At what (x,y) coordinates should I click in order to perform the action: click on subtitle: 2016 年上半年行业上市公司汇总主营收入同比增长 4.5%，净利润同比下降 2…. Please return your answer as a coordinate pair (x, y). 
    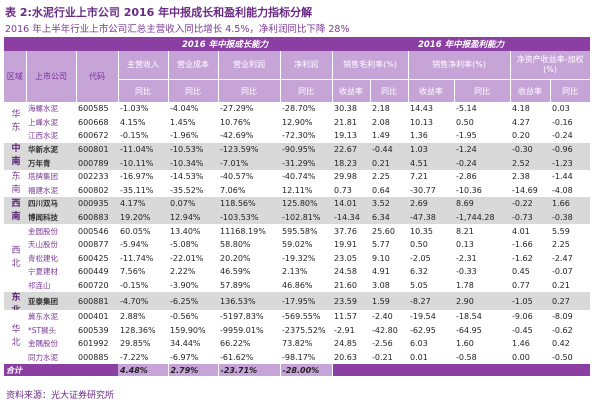
    Looking at the image, I should click on (177, 29).